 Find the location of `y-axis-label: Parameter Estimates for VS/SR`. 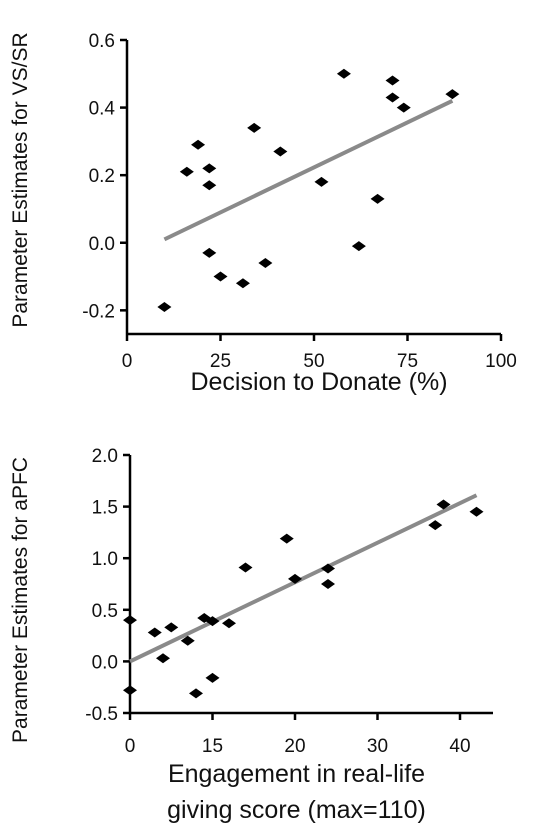

y-axis-label: Parameter Estimates for VS/SR is located at coordinates (20, 179).